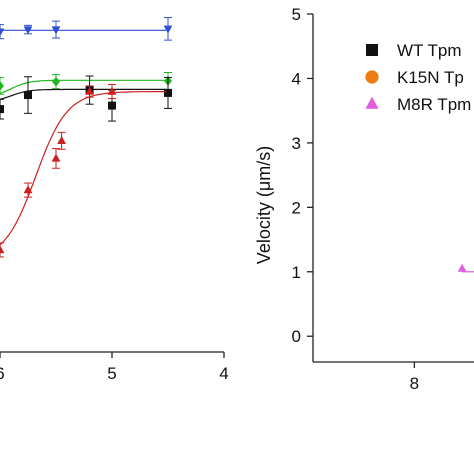 This screenshot has height=474, width=474. I want to click on legend: WT Tpm K15N Tp M8R Tpm, so click(418, 77).